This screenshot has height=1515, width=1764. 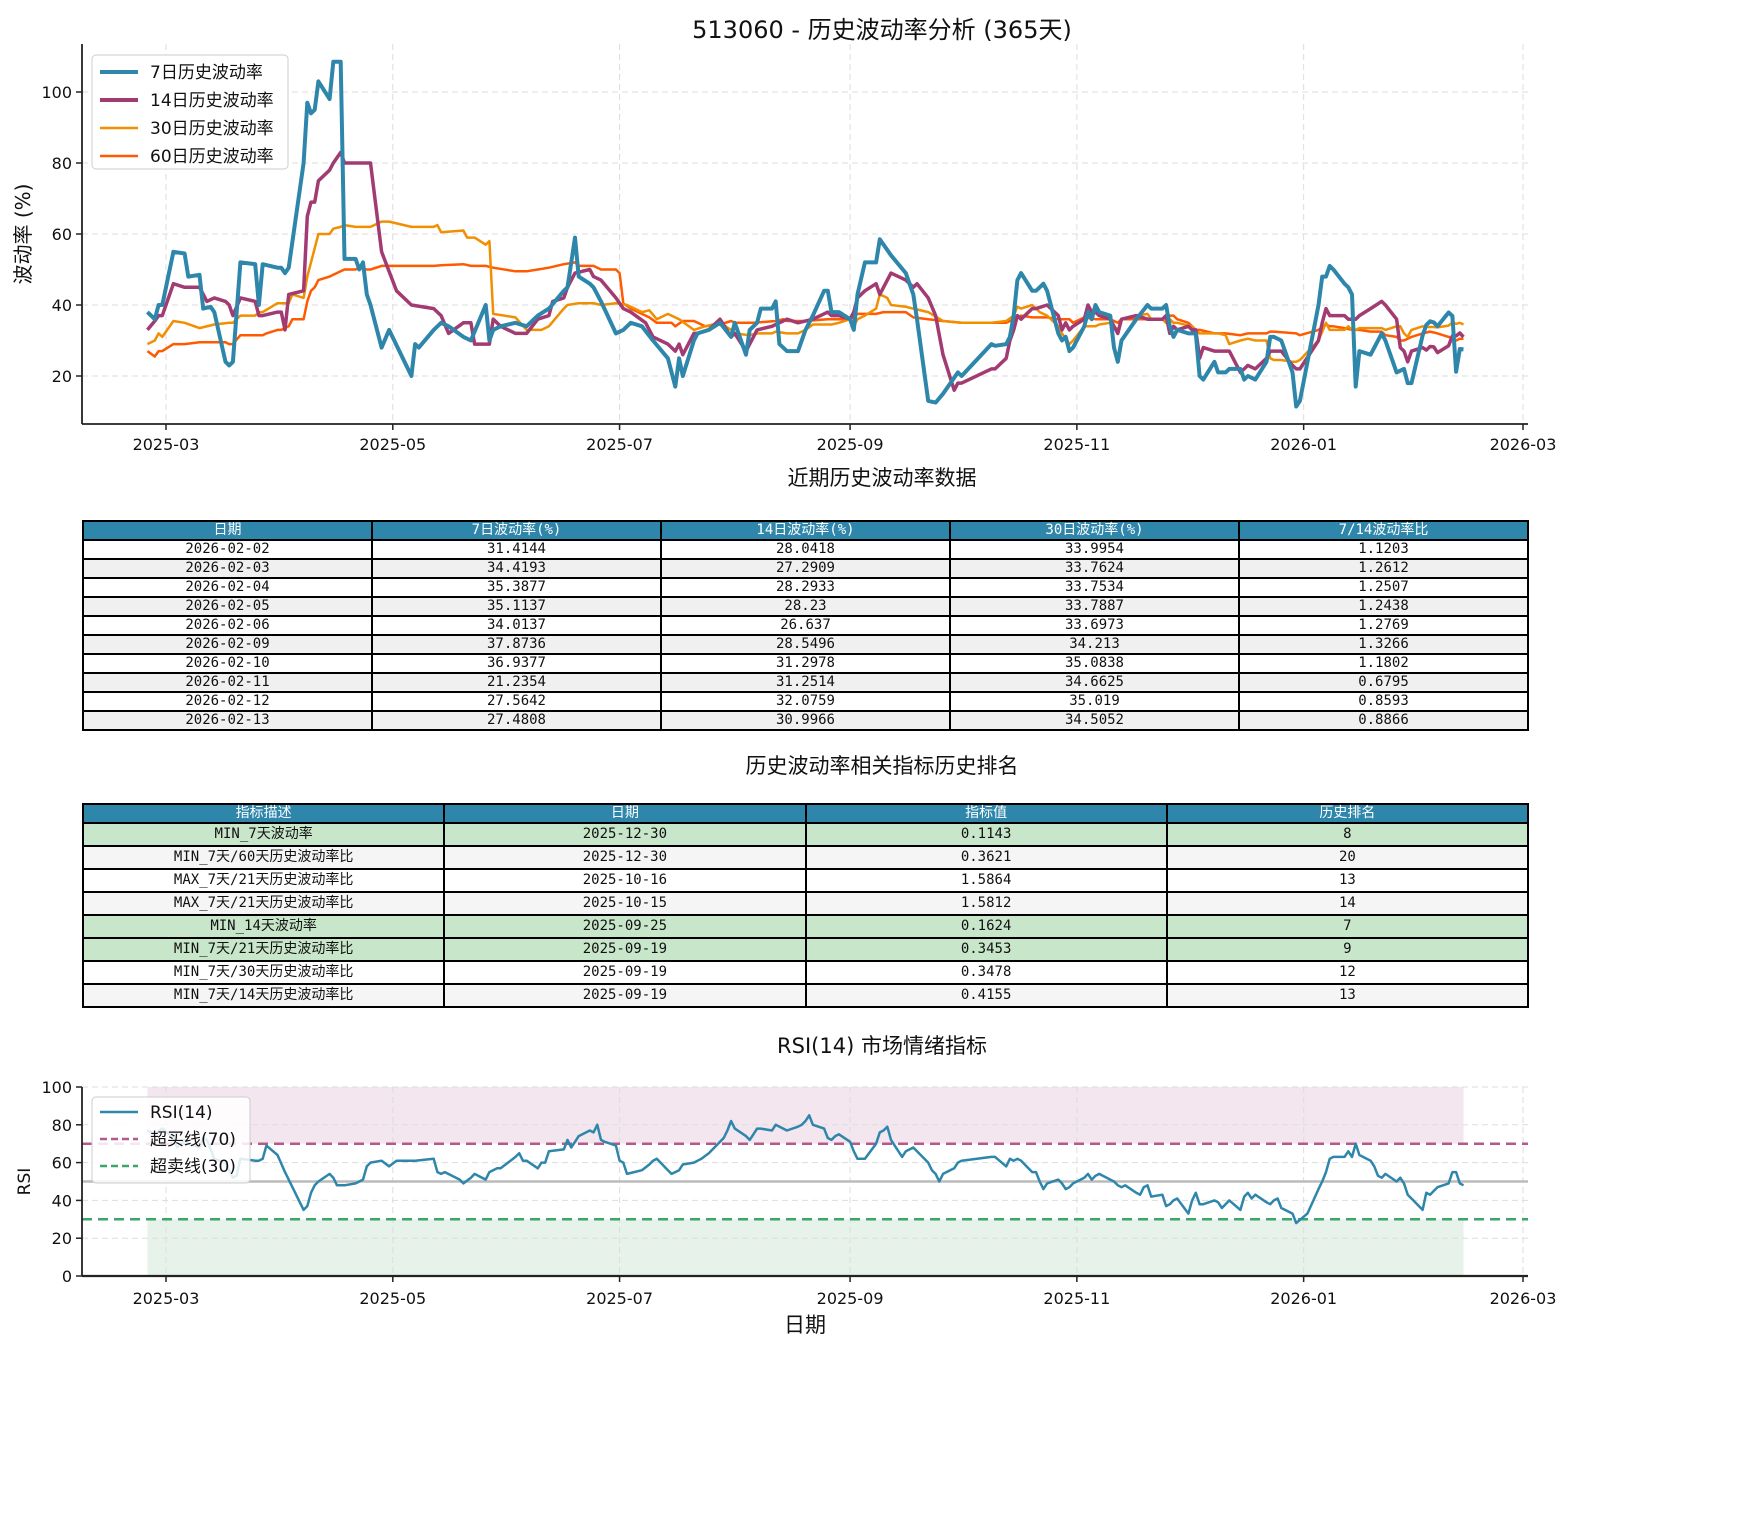 I want to click on table-row: 2026-02-13 27.4808 30.9966 34.5052 0.8866, so click(x=805, y=720).